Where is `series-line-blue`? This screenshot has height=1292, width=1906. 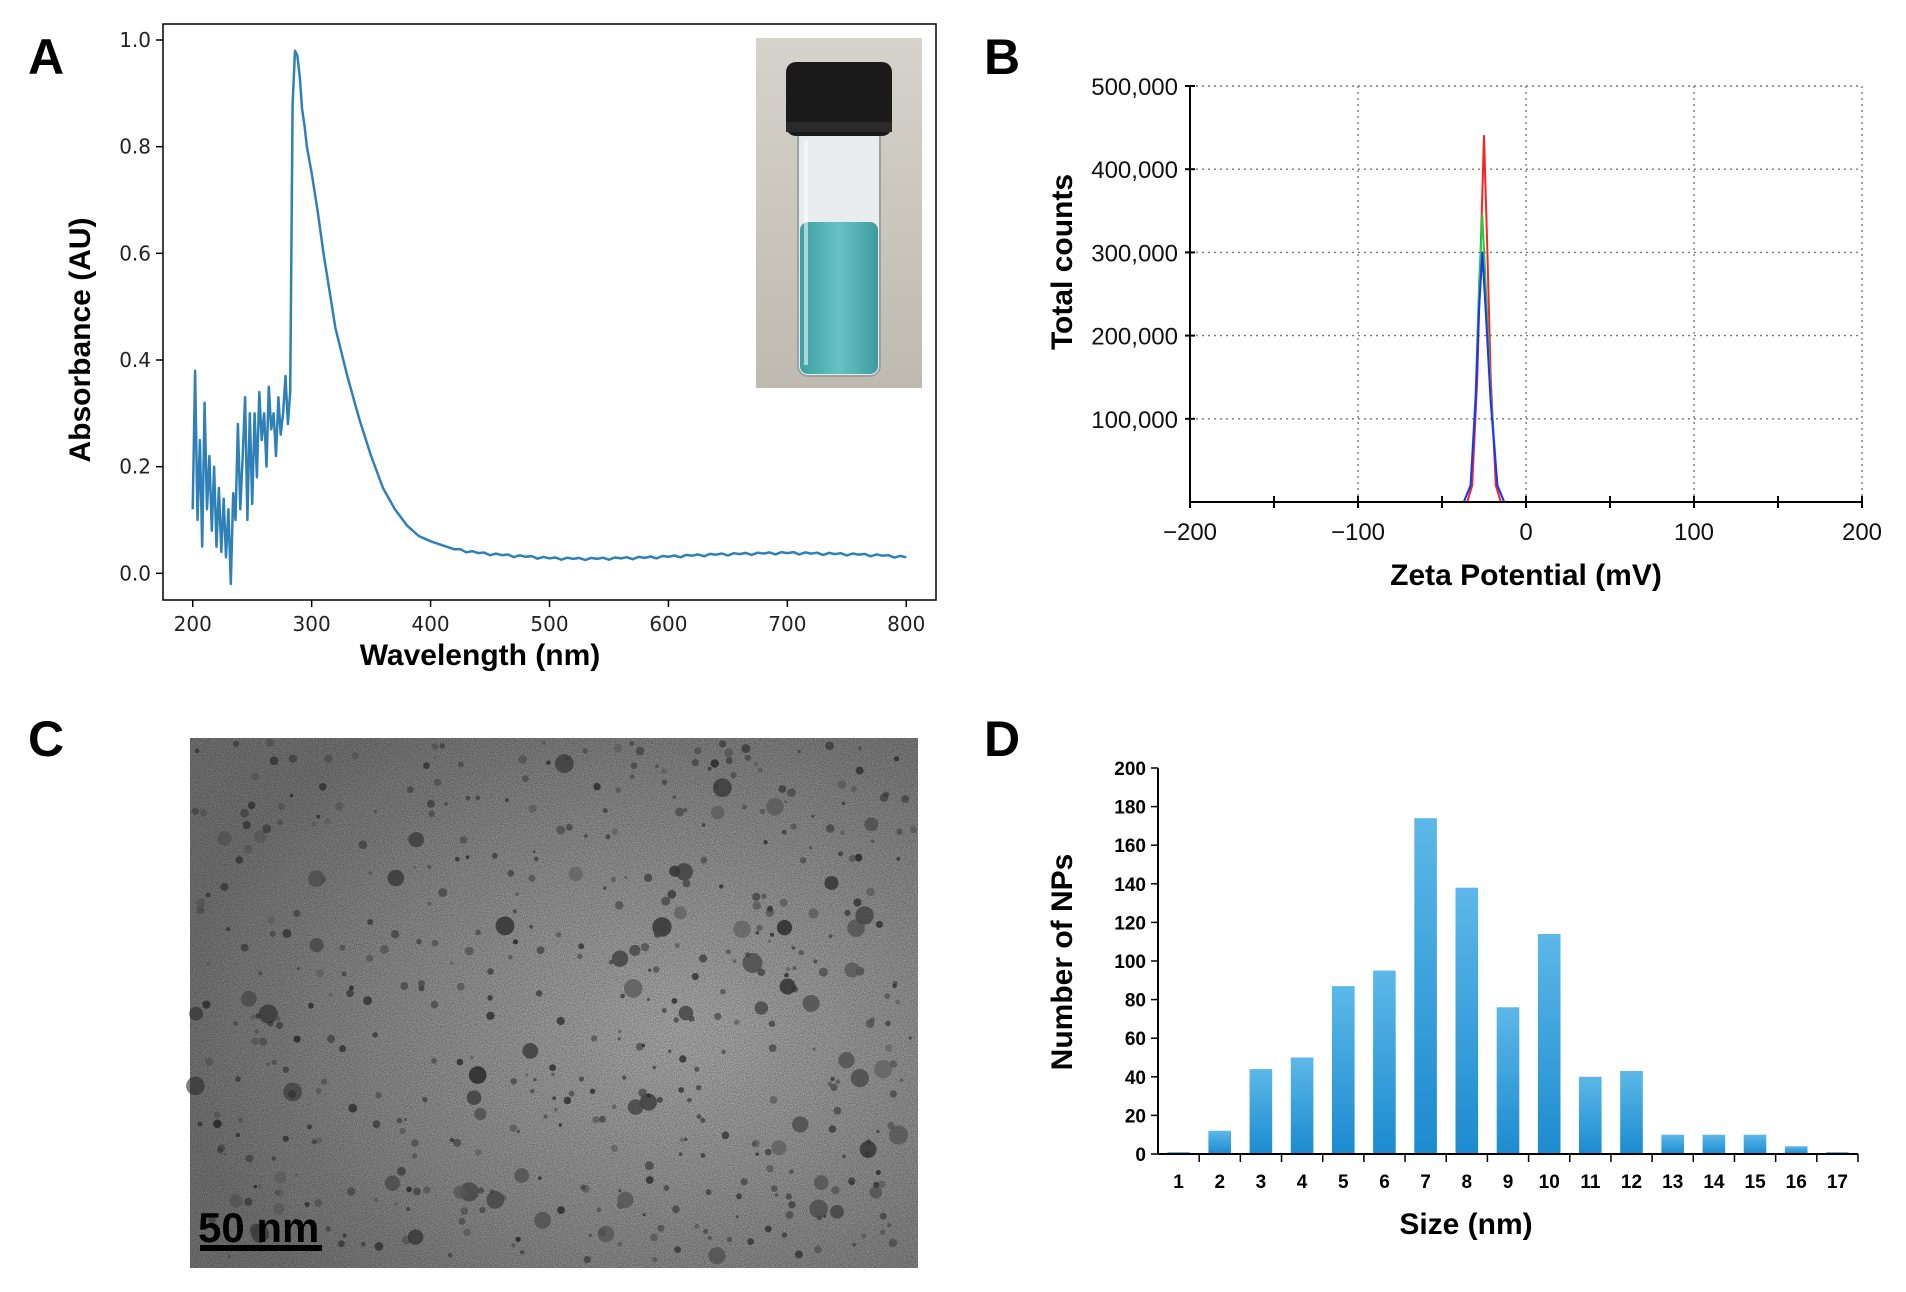 series-line-blue is located at coordinates (1526, 377).